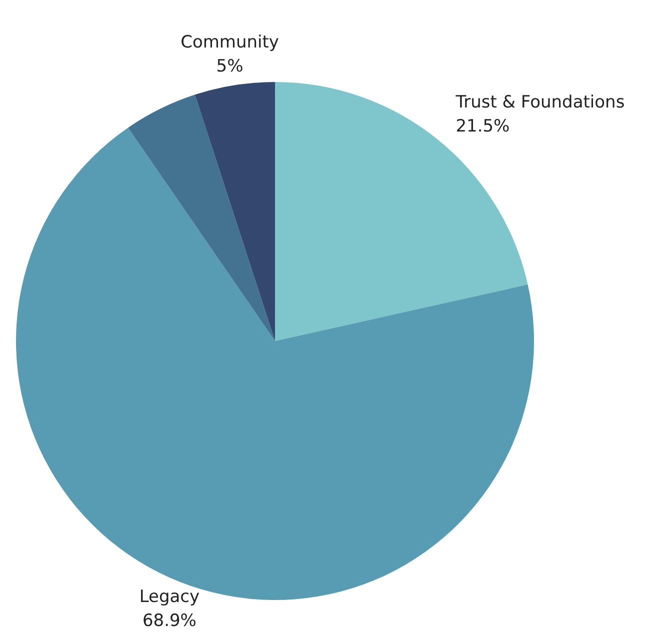  I want to click on data-label: 21.5%, so click(483, 126).